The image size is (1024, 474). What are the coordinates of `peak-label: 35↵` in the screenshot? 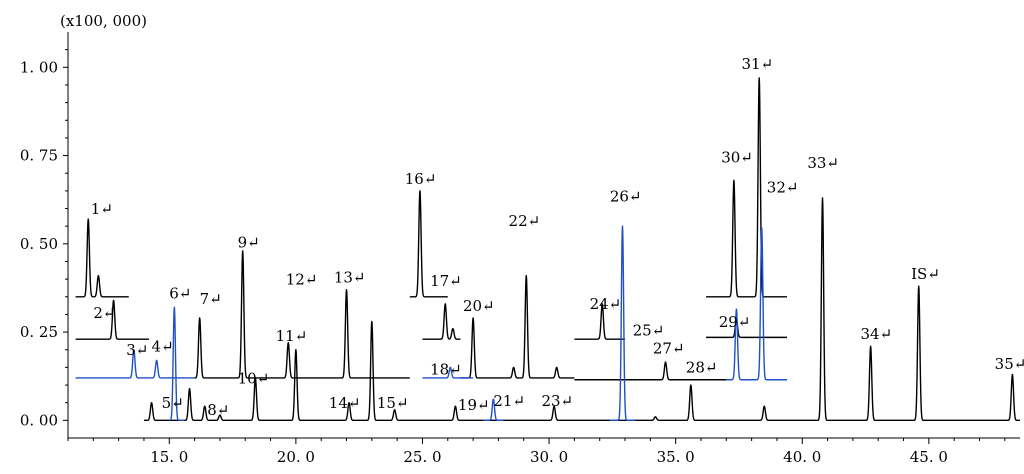 It's located at (1009, 364).